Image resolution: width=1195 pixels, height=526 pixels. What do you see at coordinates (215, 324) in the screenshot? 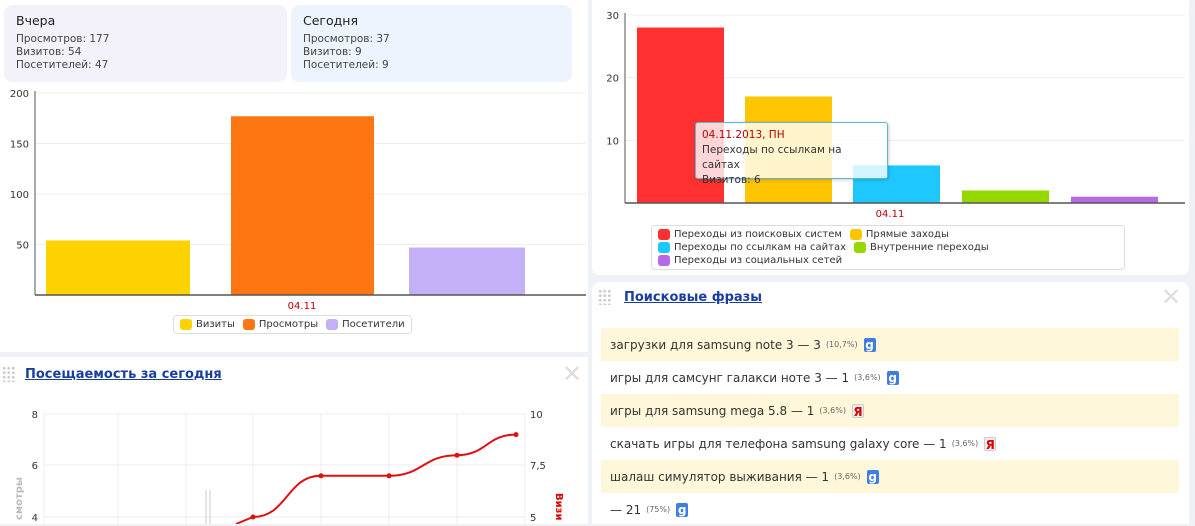
I see `legend-label: Визиты` at bounding box center [215, 324].